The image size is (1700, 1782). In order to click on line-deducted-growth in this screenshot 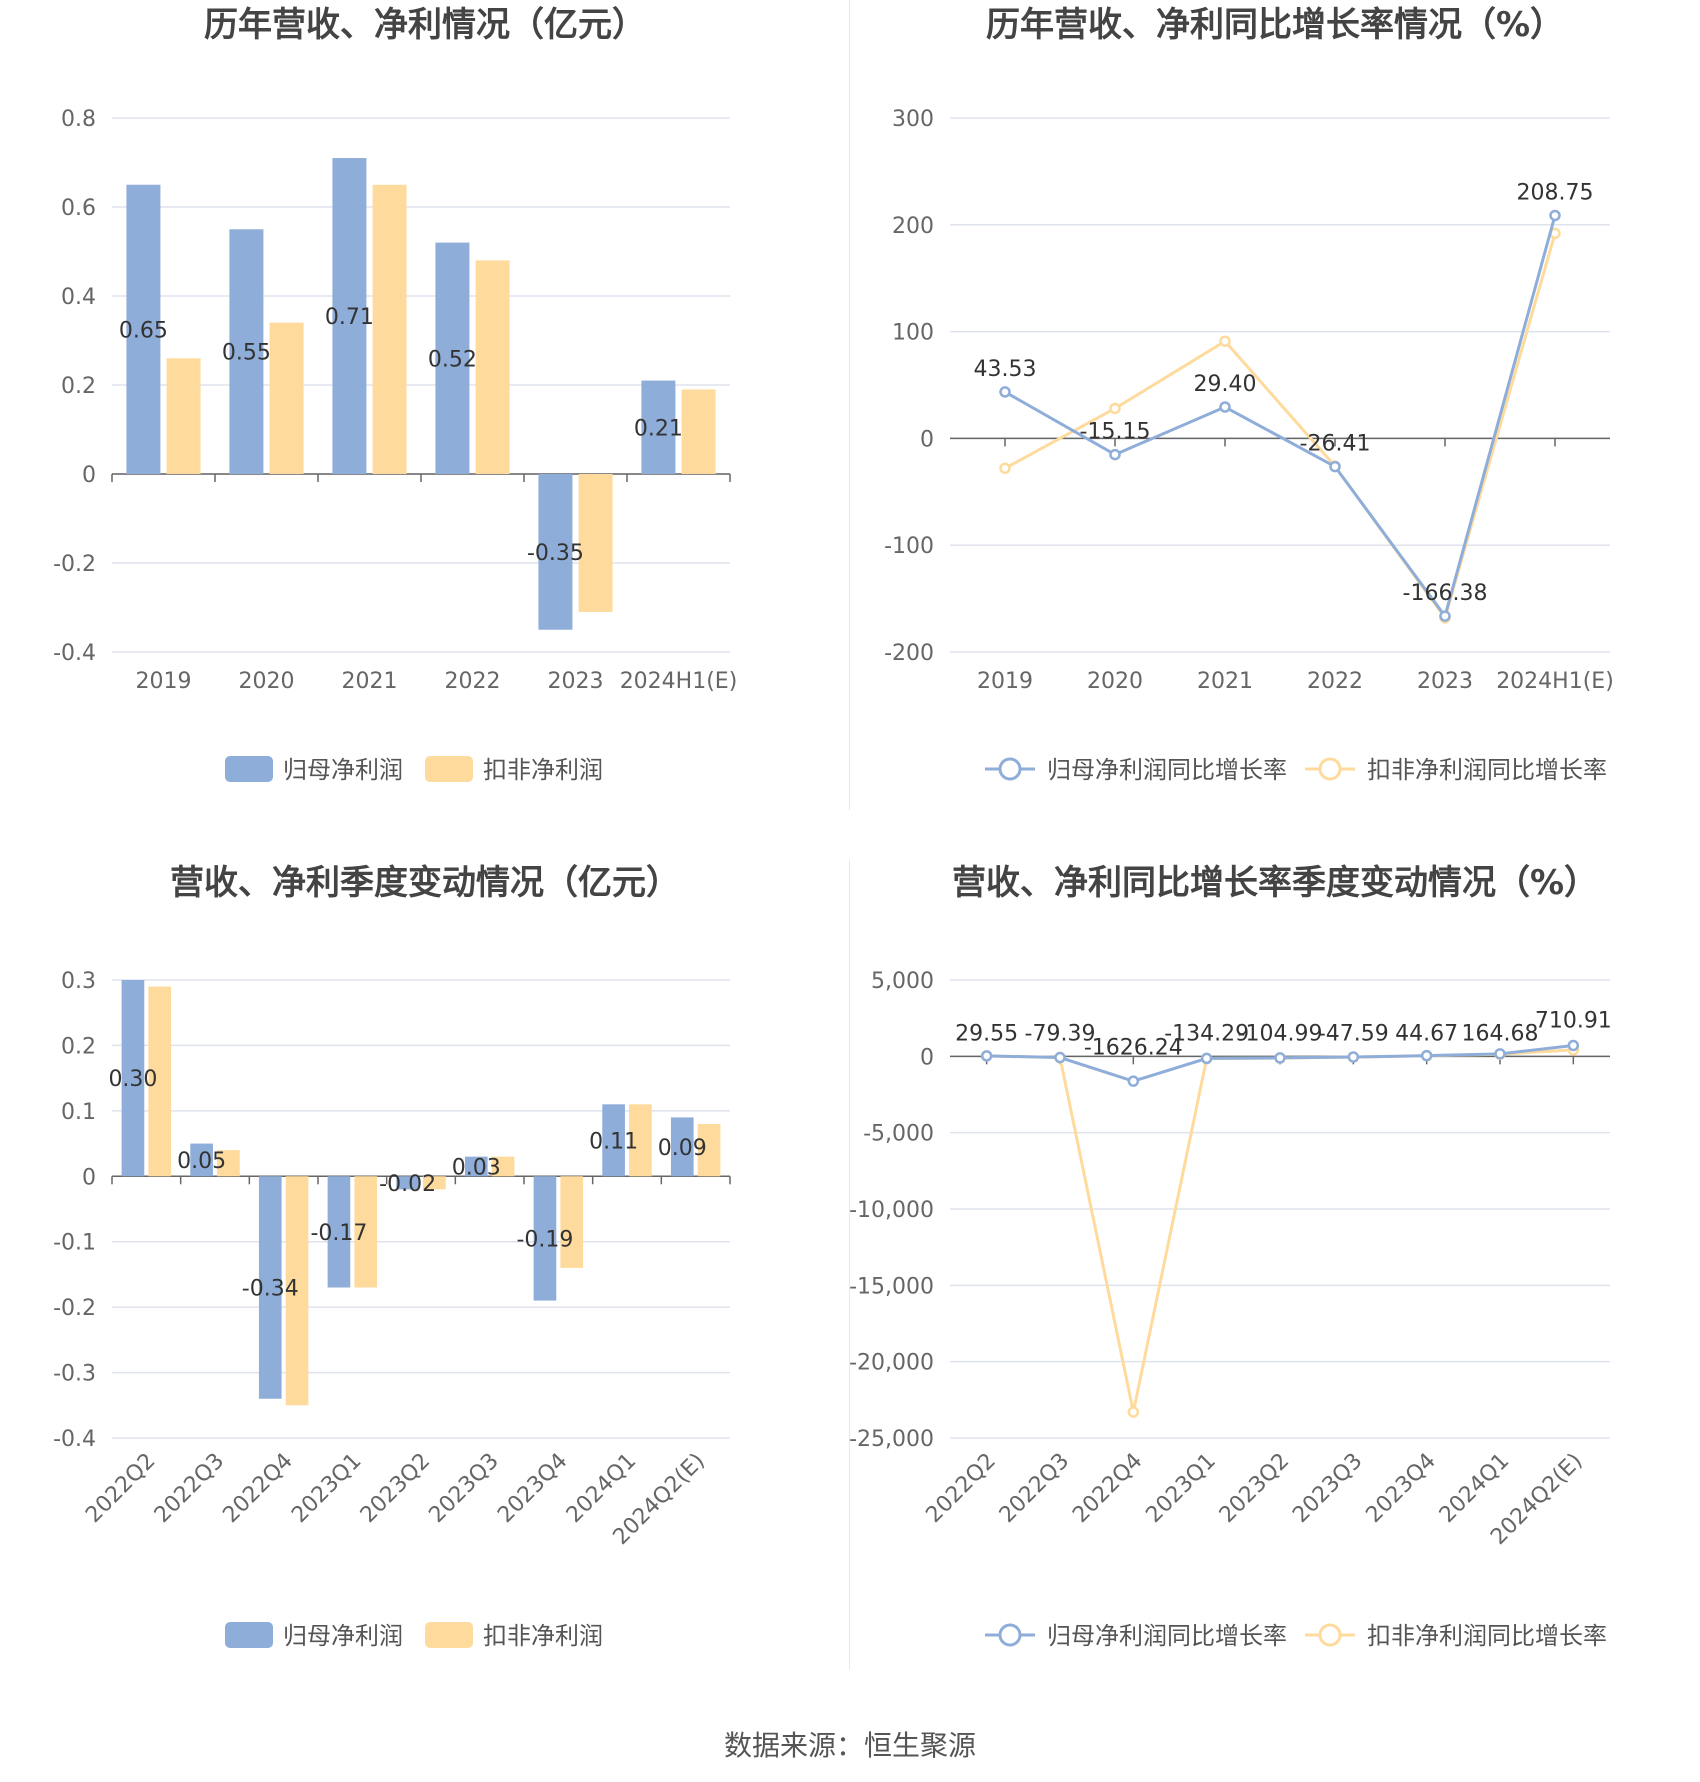, I will do `click(1280, 1230)`.